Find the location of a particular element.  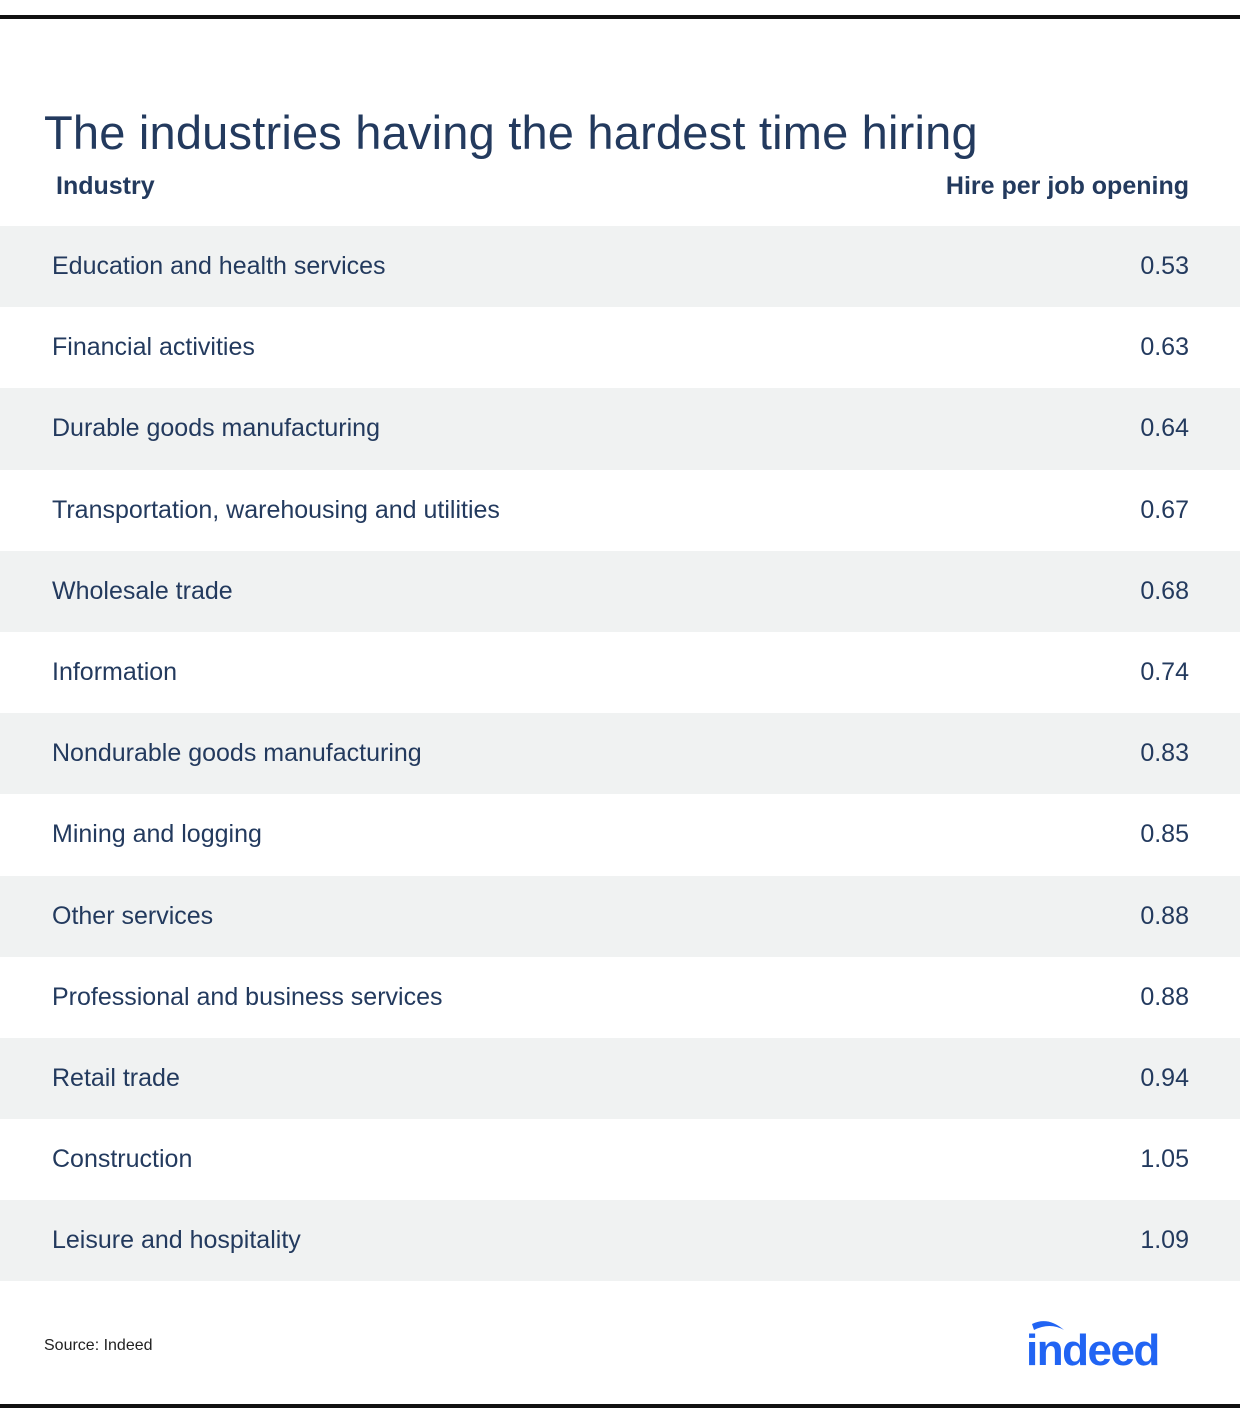

table-row: Financial activities 0.63 is located at coordinates (620, 348).